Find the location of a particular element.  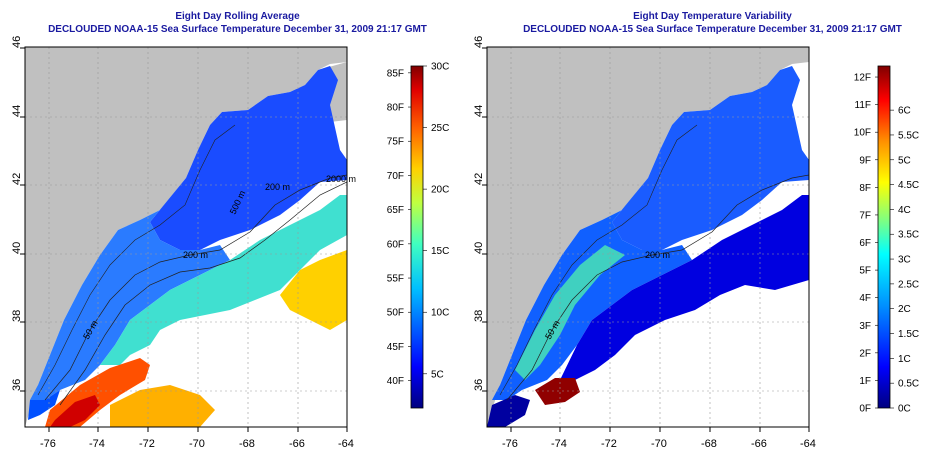

colorbar-label: 11F is located at coordinates (863, 105).